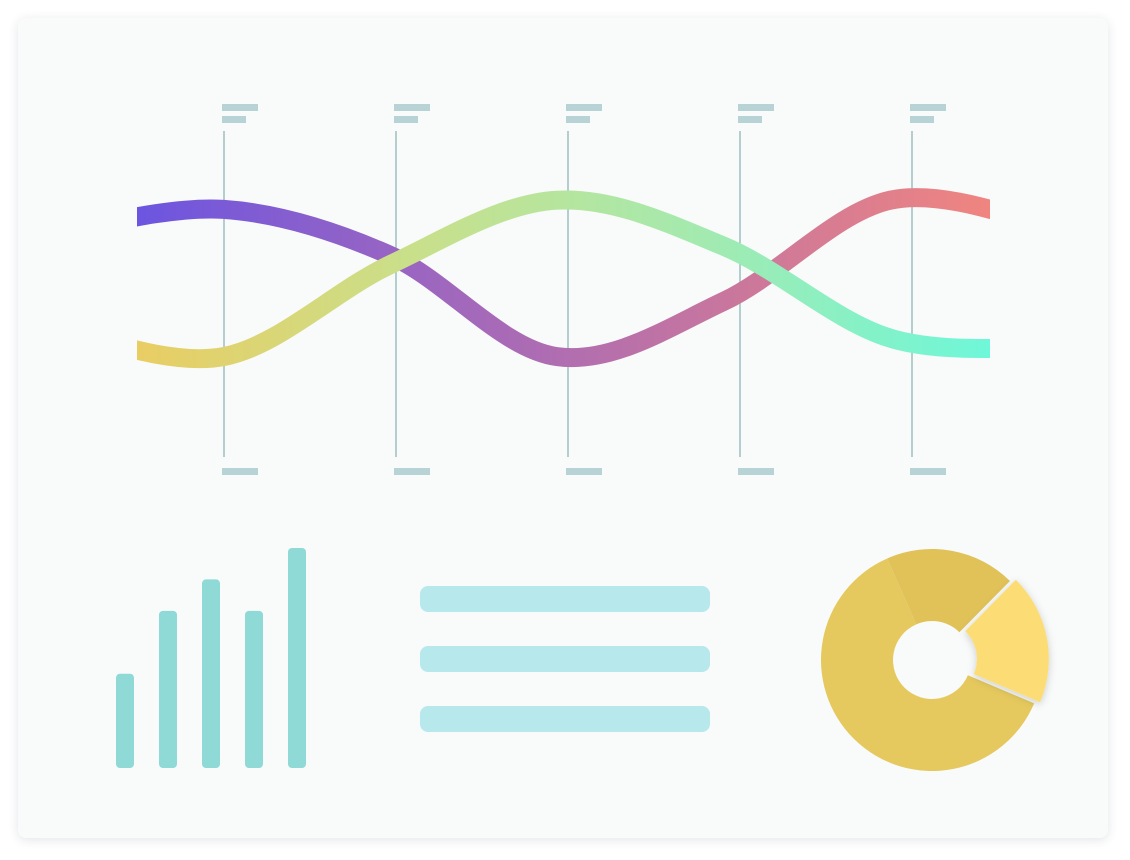 This screenshot has height=860, width=1130. I want to click on bar-chart, so click(211, 658).